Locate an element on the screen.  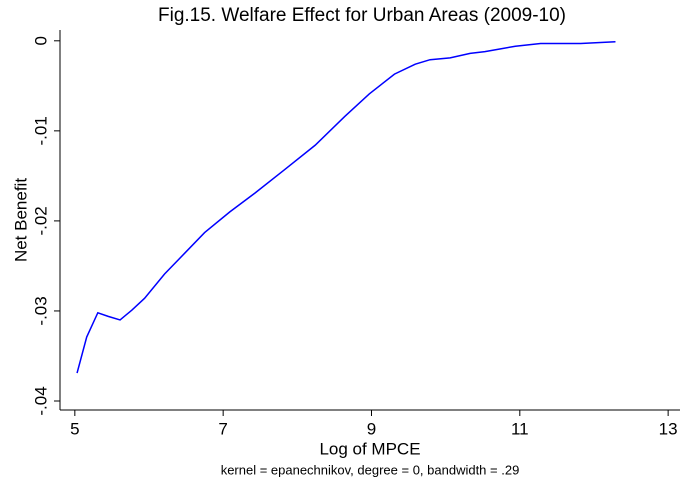
x-tick-label: 13 is located at coordinates (668, 428).